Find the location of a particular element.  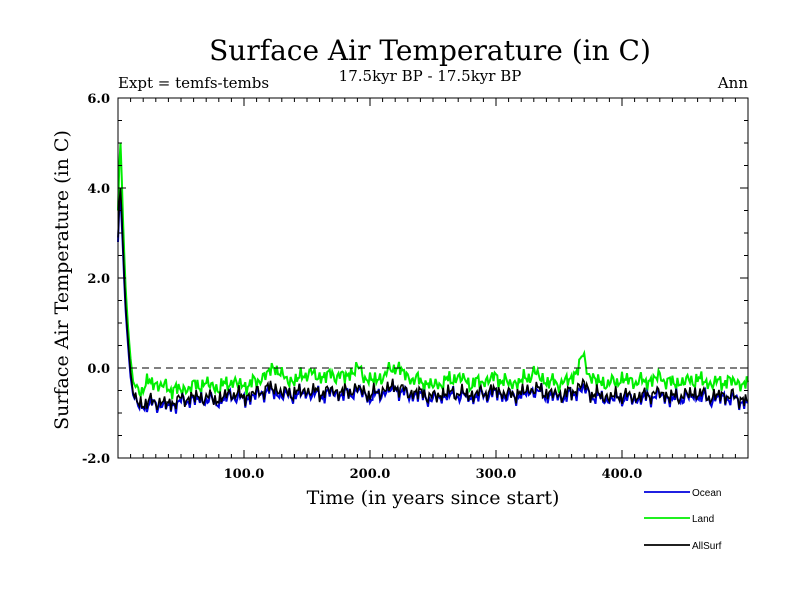

legend-label-allsurf: AllSurf is located at coordinates (707, 546).